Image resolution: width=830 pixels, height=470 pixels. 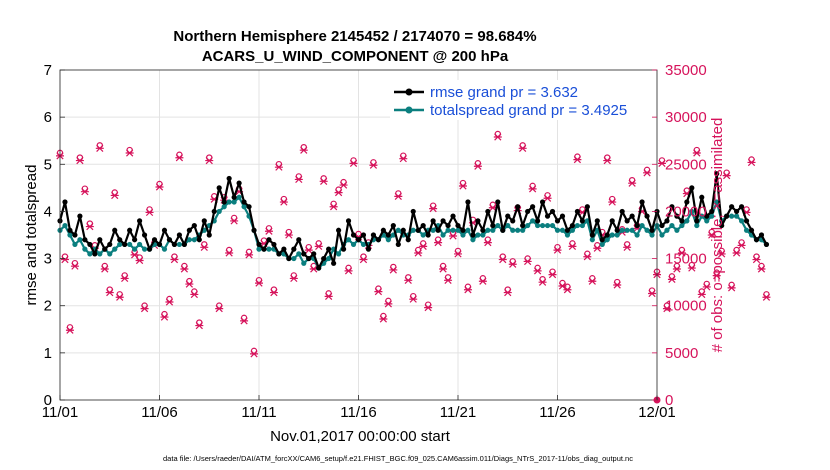 What do you see at coordinates (60, 412) in the screenshot?
I see `x-tick-label: 11/01` at bounding box center [60, 412].